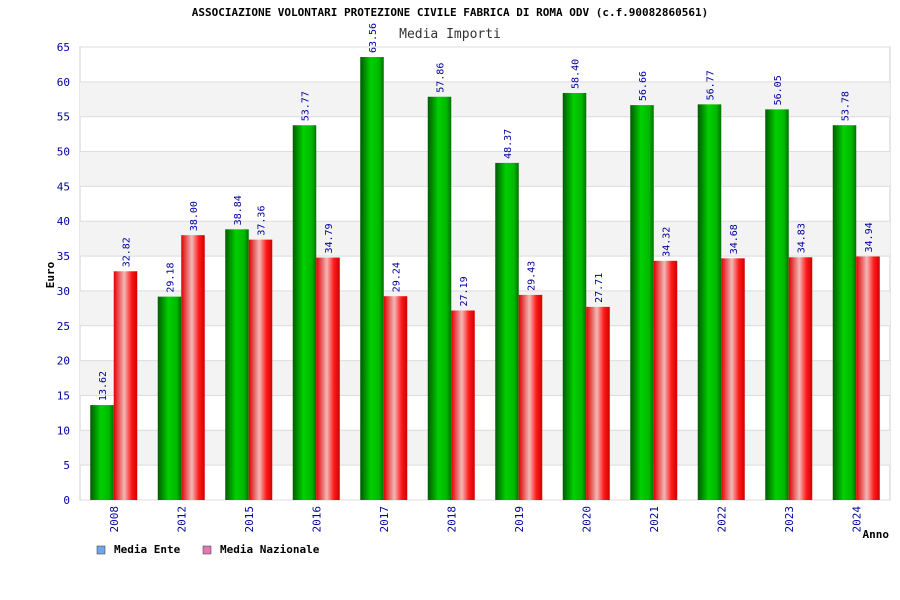 This screenshot has height=600, width=900. I want to click on y-tick-label: 15, so click(63, 395).